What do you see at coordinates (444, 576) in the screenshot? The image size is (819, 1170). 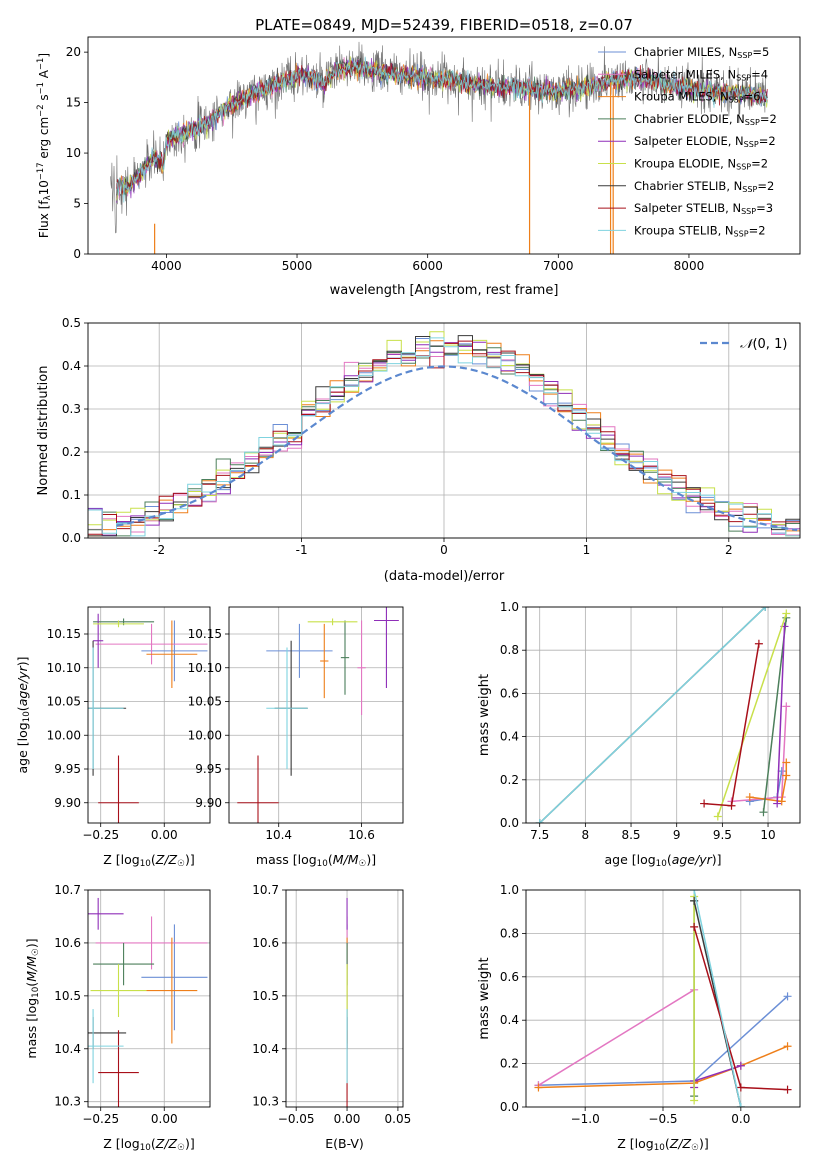 I see `x-axis-label: (data-model)/error` at bounding box center [444, 576].